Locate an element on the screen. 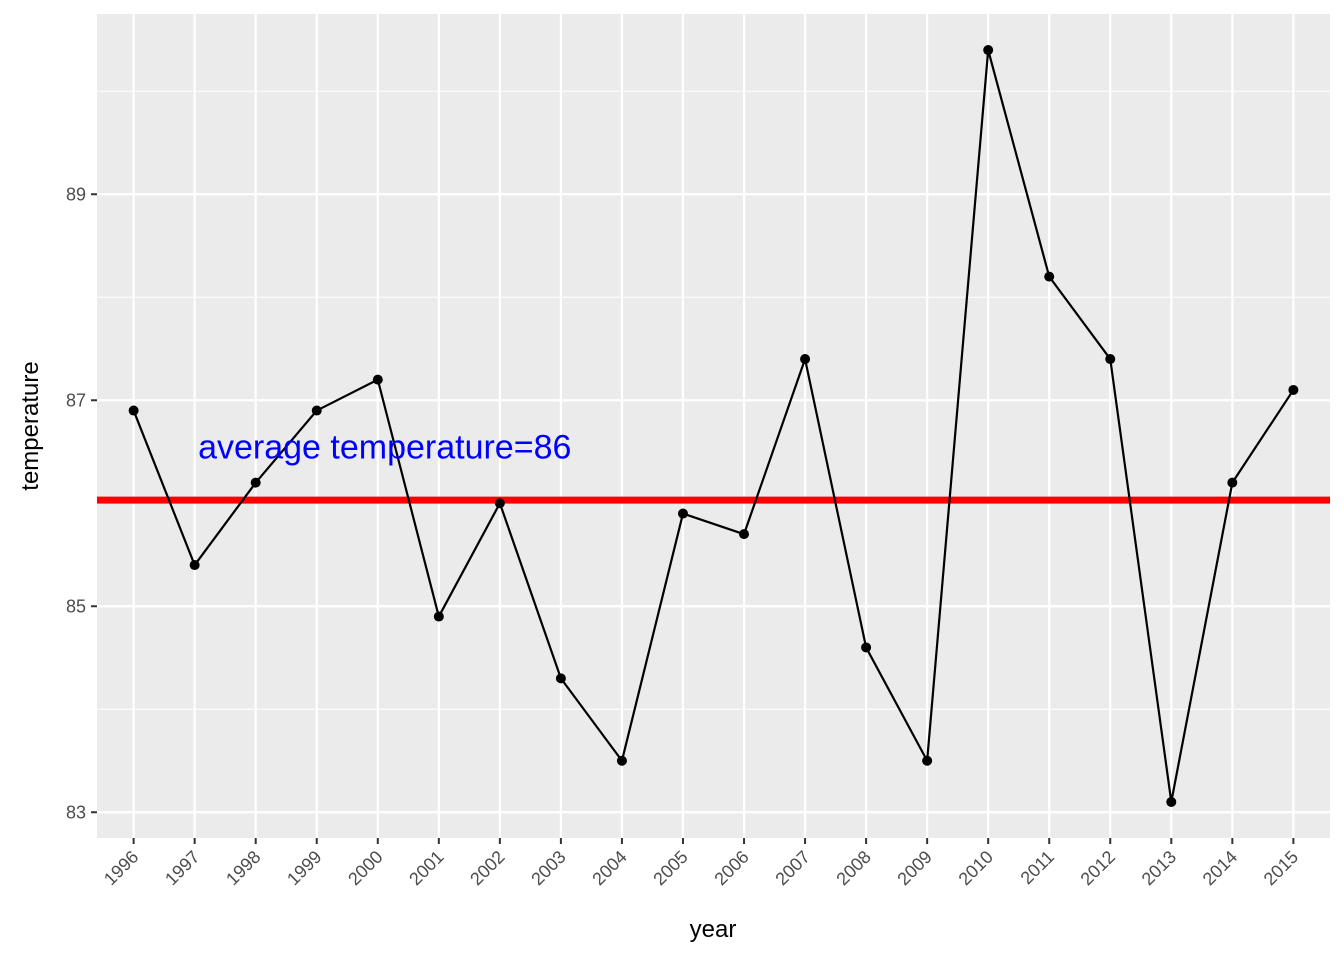 The width and height of the screenshot is (1344, 960). x-tick-label: 2008 is located at coordinates (853, 868).